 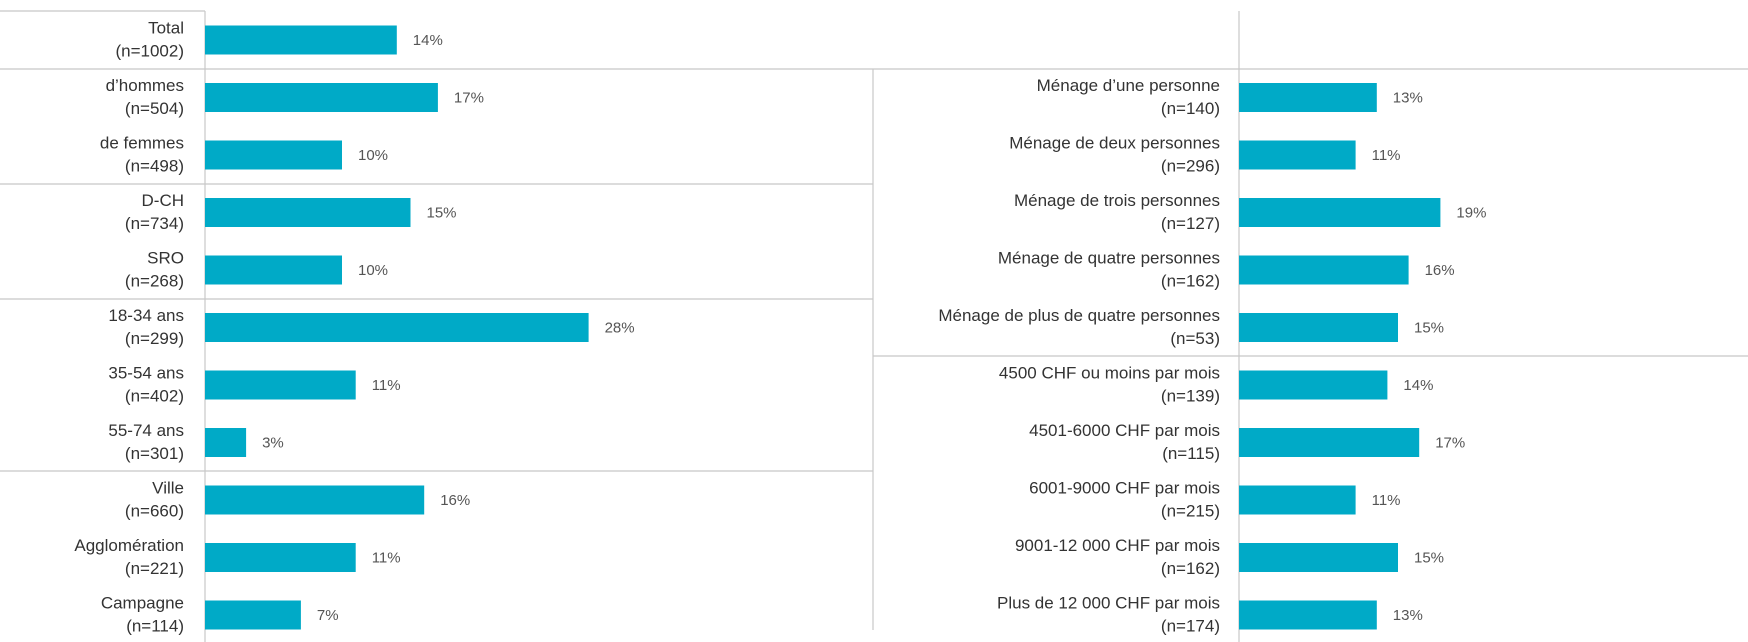 What do you see at coordinates (163, 200) in the screenshot?
I see `category-label: D-CH` at bounding box center [163, 200].